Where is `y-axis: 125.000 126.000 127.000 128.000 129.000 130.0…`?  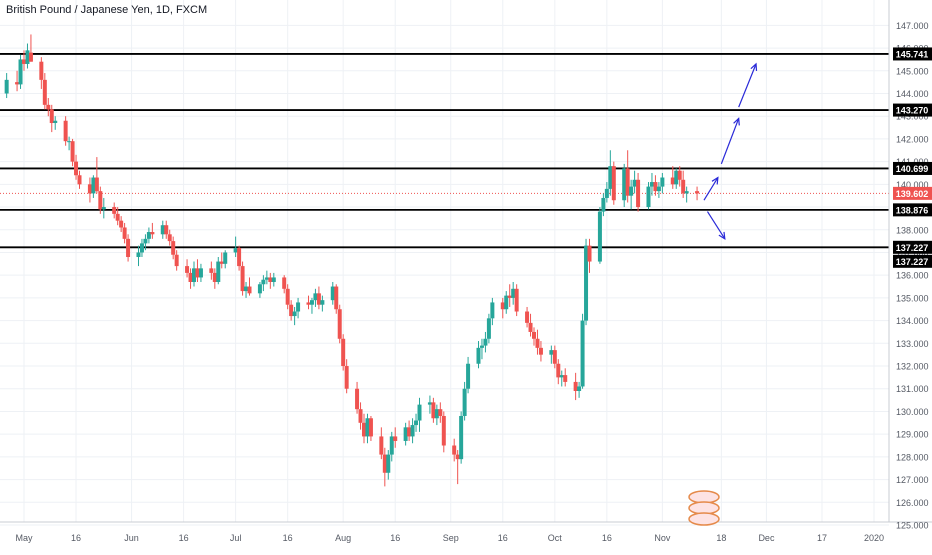
y-axis: 125.000 126.000 127.000 128.000 129.000 130.0… is located at coordinates (912, 276).